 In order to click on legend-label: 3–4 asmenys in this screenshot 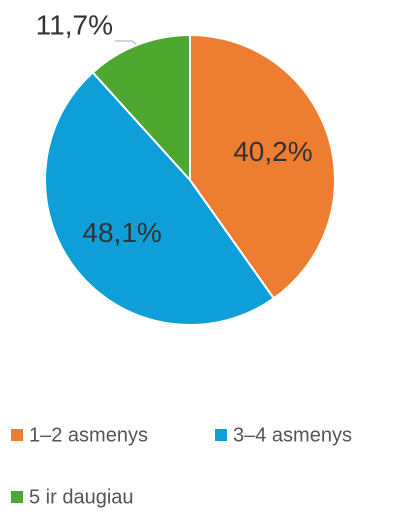, I will do `click(292, 435)`.